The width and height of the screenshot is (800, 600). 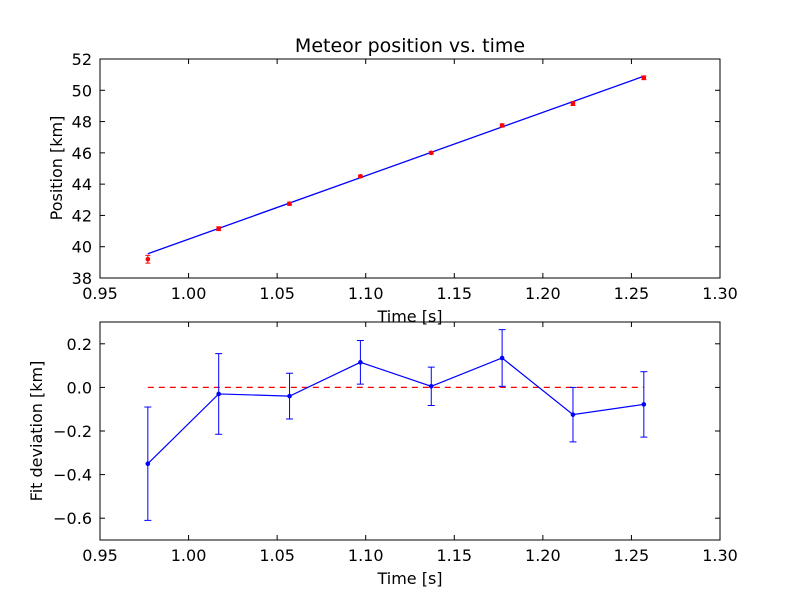 I want to click on deviation-line, so click(x=395, y=411).